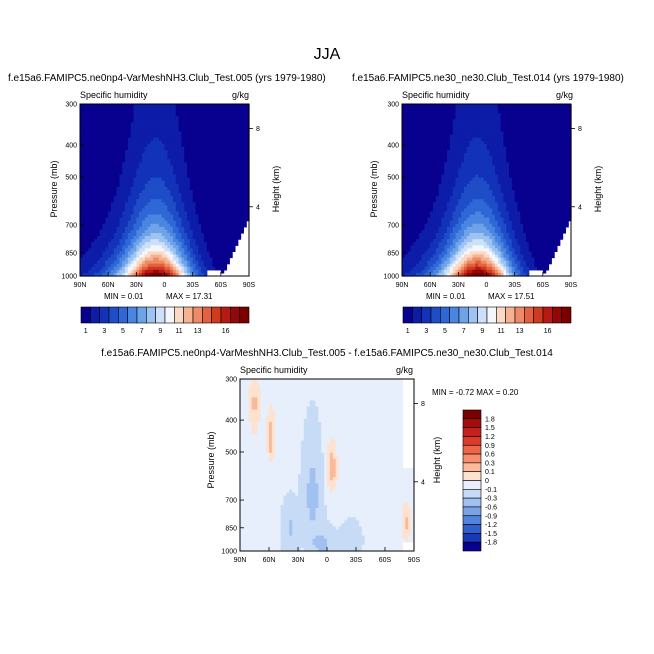  I want to click on panel3-y-tick-label: 850, so click(231, 528).